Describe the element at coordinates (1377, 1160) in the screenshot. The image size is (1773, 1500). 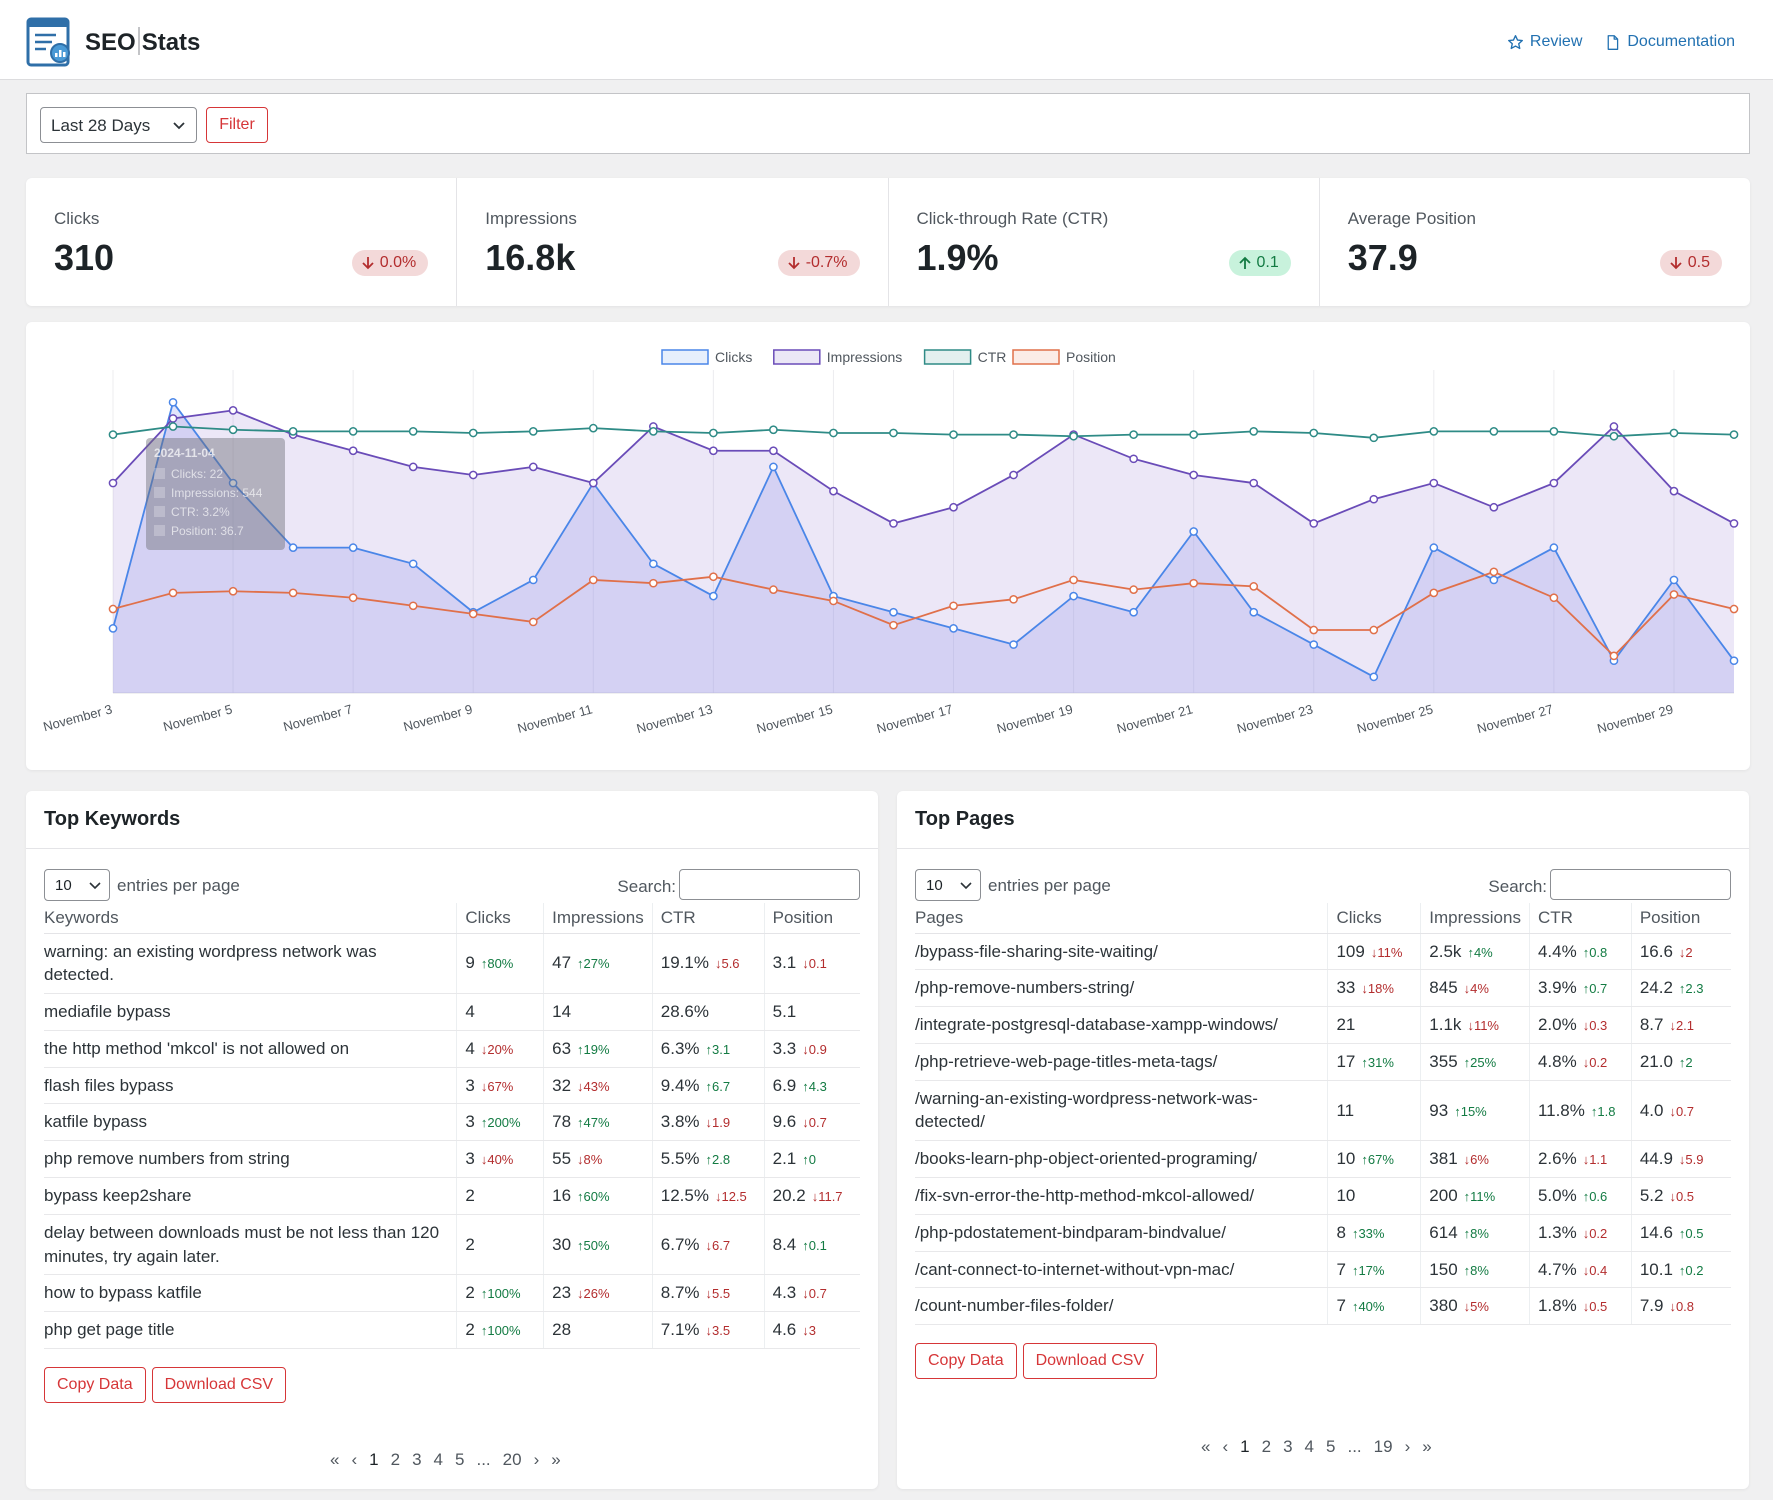
I see `delta-indicator: ↑67%` at that location.